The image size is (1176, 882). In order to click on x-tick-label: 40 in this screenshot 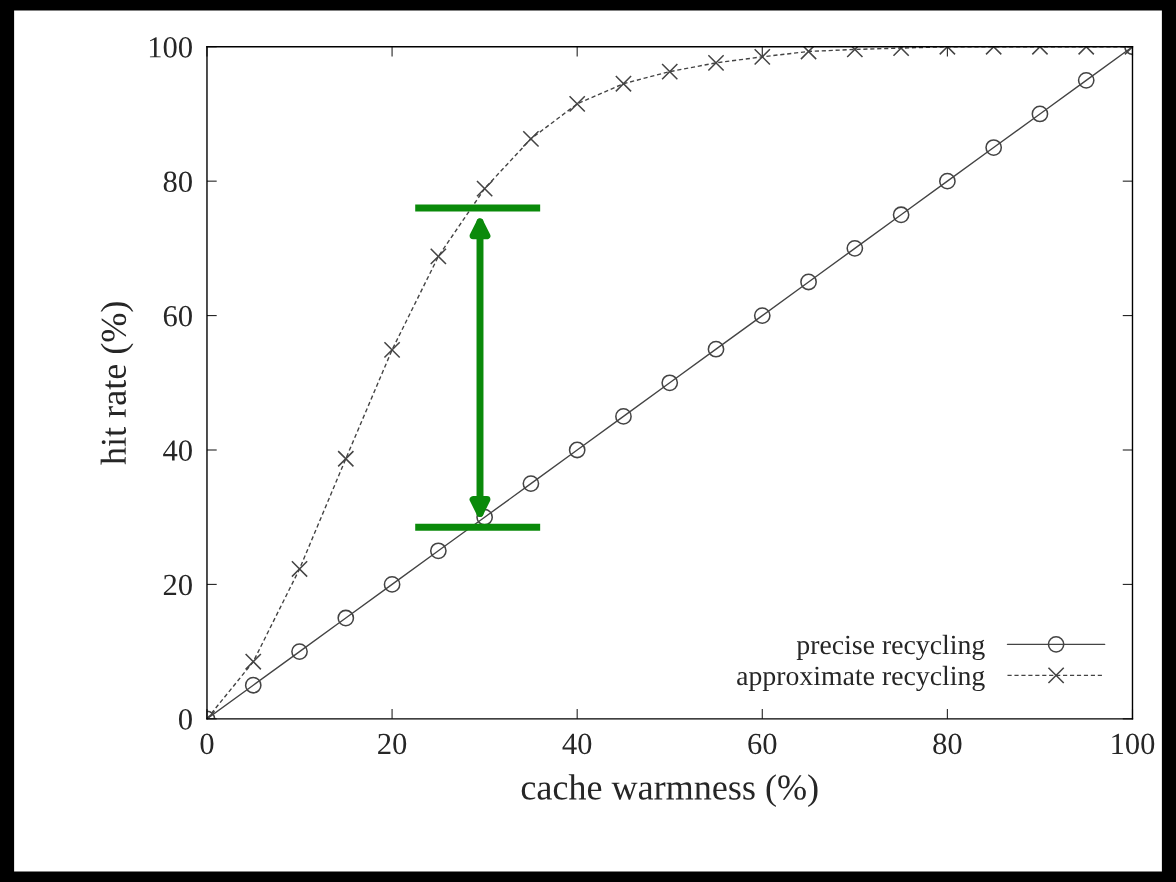, I will do `click(577, 744)`.